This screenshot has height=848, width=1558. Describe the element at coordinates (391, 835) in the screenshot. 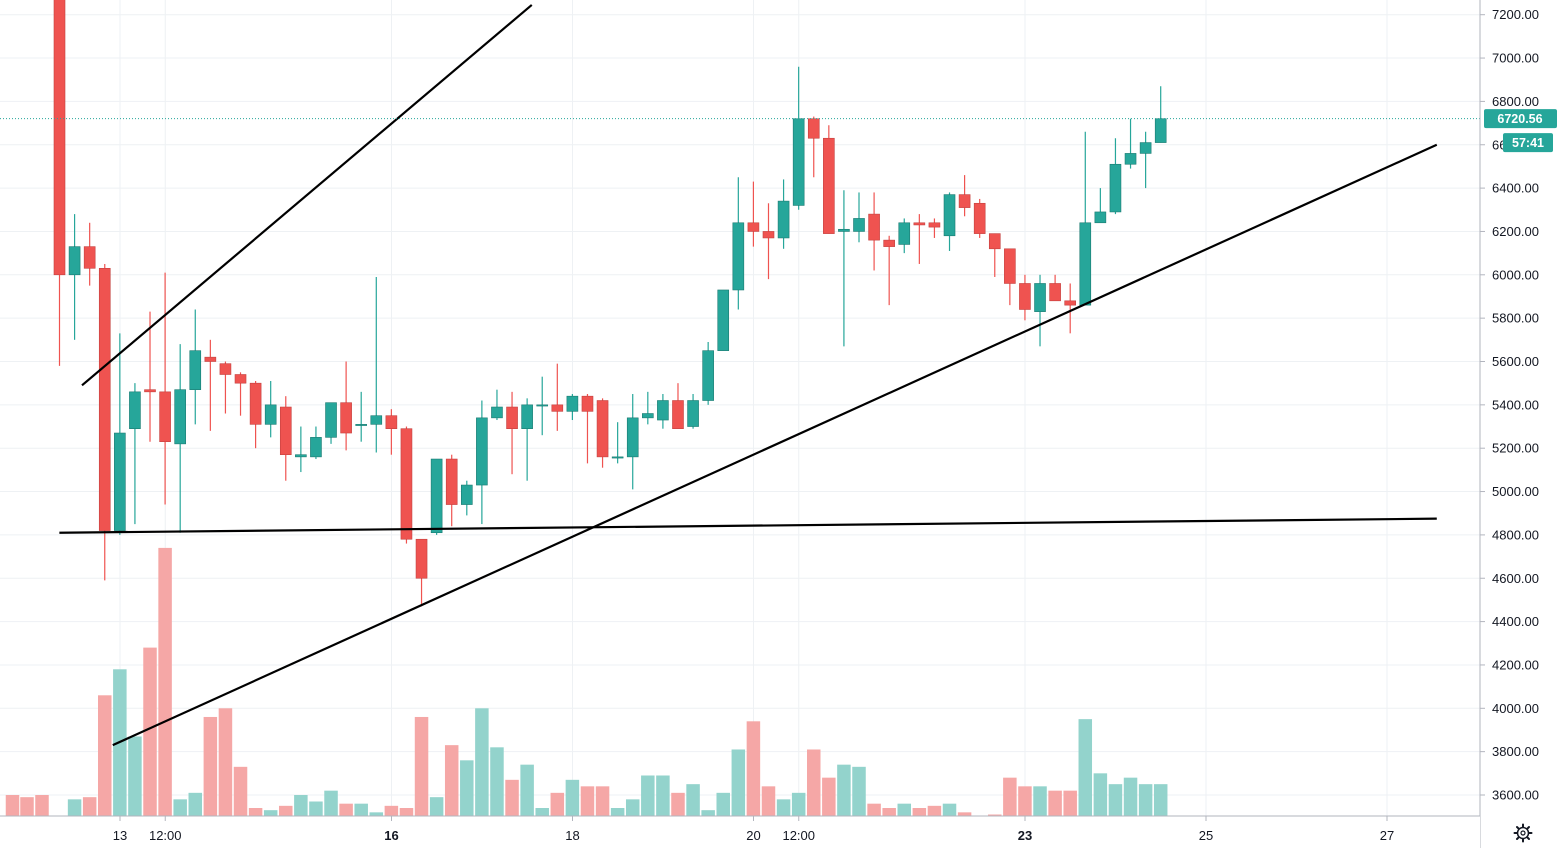

I see `time-tick-label: 16` at that location.